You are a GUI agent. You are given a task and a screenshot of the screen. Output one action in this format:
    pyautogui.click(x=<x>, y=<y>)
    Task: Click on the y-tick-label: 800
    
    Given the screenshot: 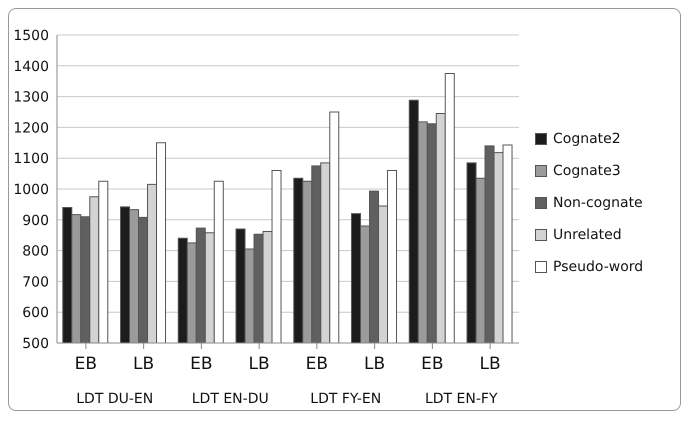 What is the action you would take?
    pyautogui.click(x=35, y=252)
    